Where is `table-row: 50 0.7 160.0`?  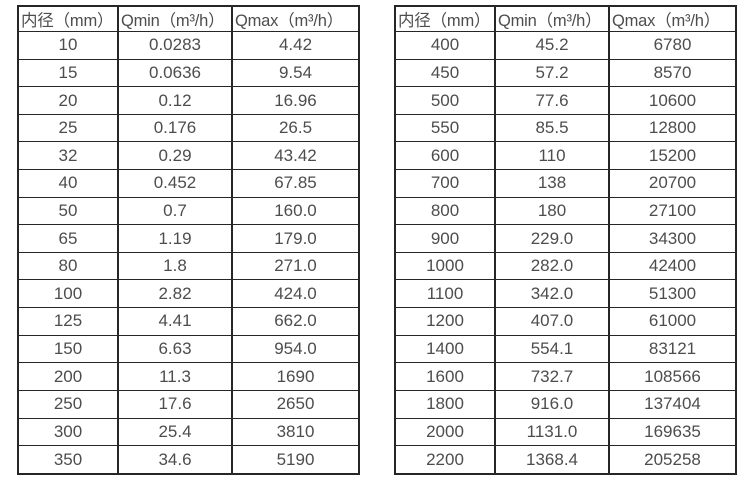
table-row: 50 0.7 160.0 is located at coordinates (188, 210).